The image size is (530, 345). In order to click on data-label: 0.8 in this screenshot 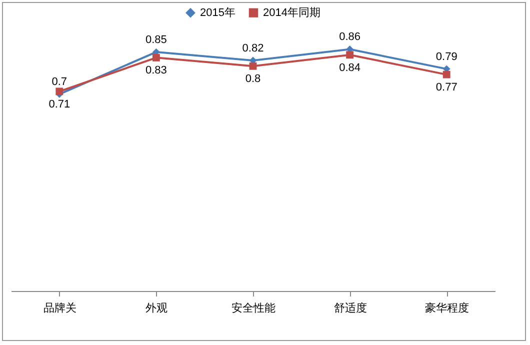, I will do `click(253, 79)`.